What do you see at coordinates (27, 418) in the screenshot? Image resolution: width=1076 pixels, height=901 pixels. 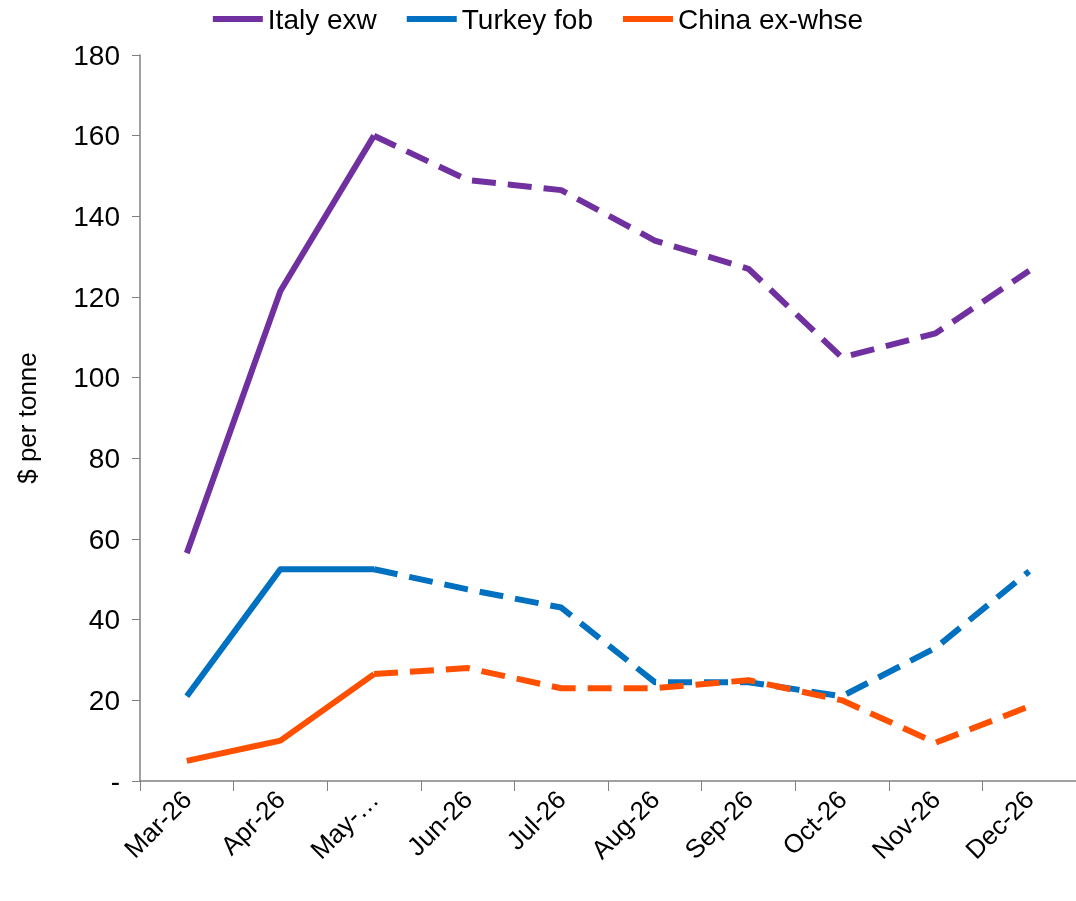 I see `y-axis-title: $ per tonne` at bounding box center [27, 418].